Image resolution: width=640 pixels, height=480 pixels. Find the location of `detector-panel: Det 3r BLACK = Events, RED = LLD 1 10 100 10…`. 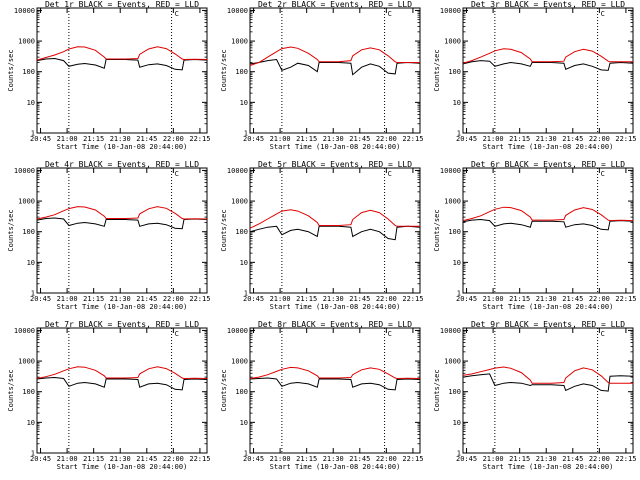

detector-panel: Det 3r BLACK = Events, RED = LLD 1 10 100 10… is located at coordinates (534, 75).